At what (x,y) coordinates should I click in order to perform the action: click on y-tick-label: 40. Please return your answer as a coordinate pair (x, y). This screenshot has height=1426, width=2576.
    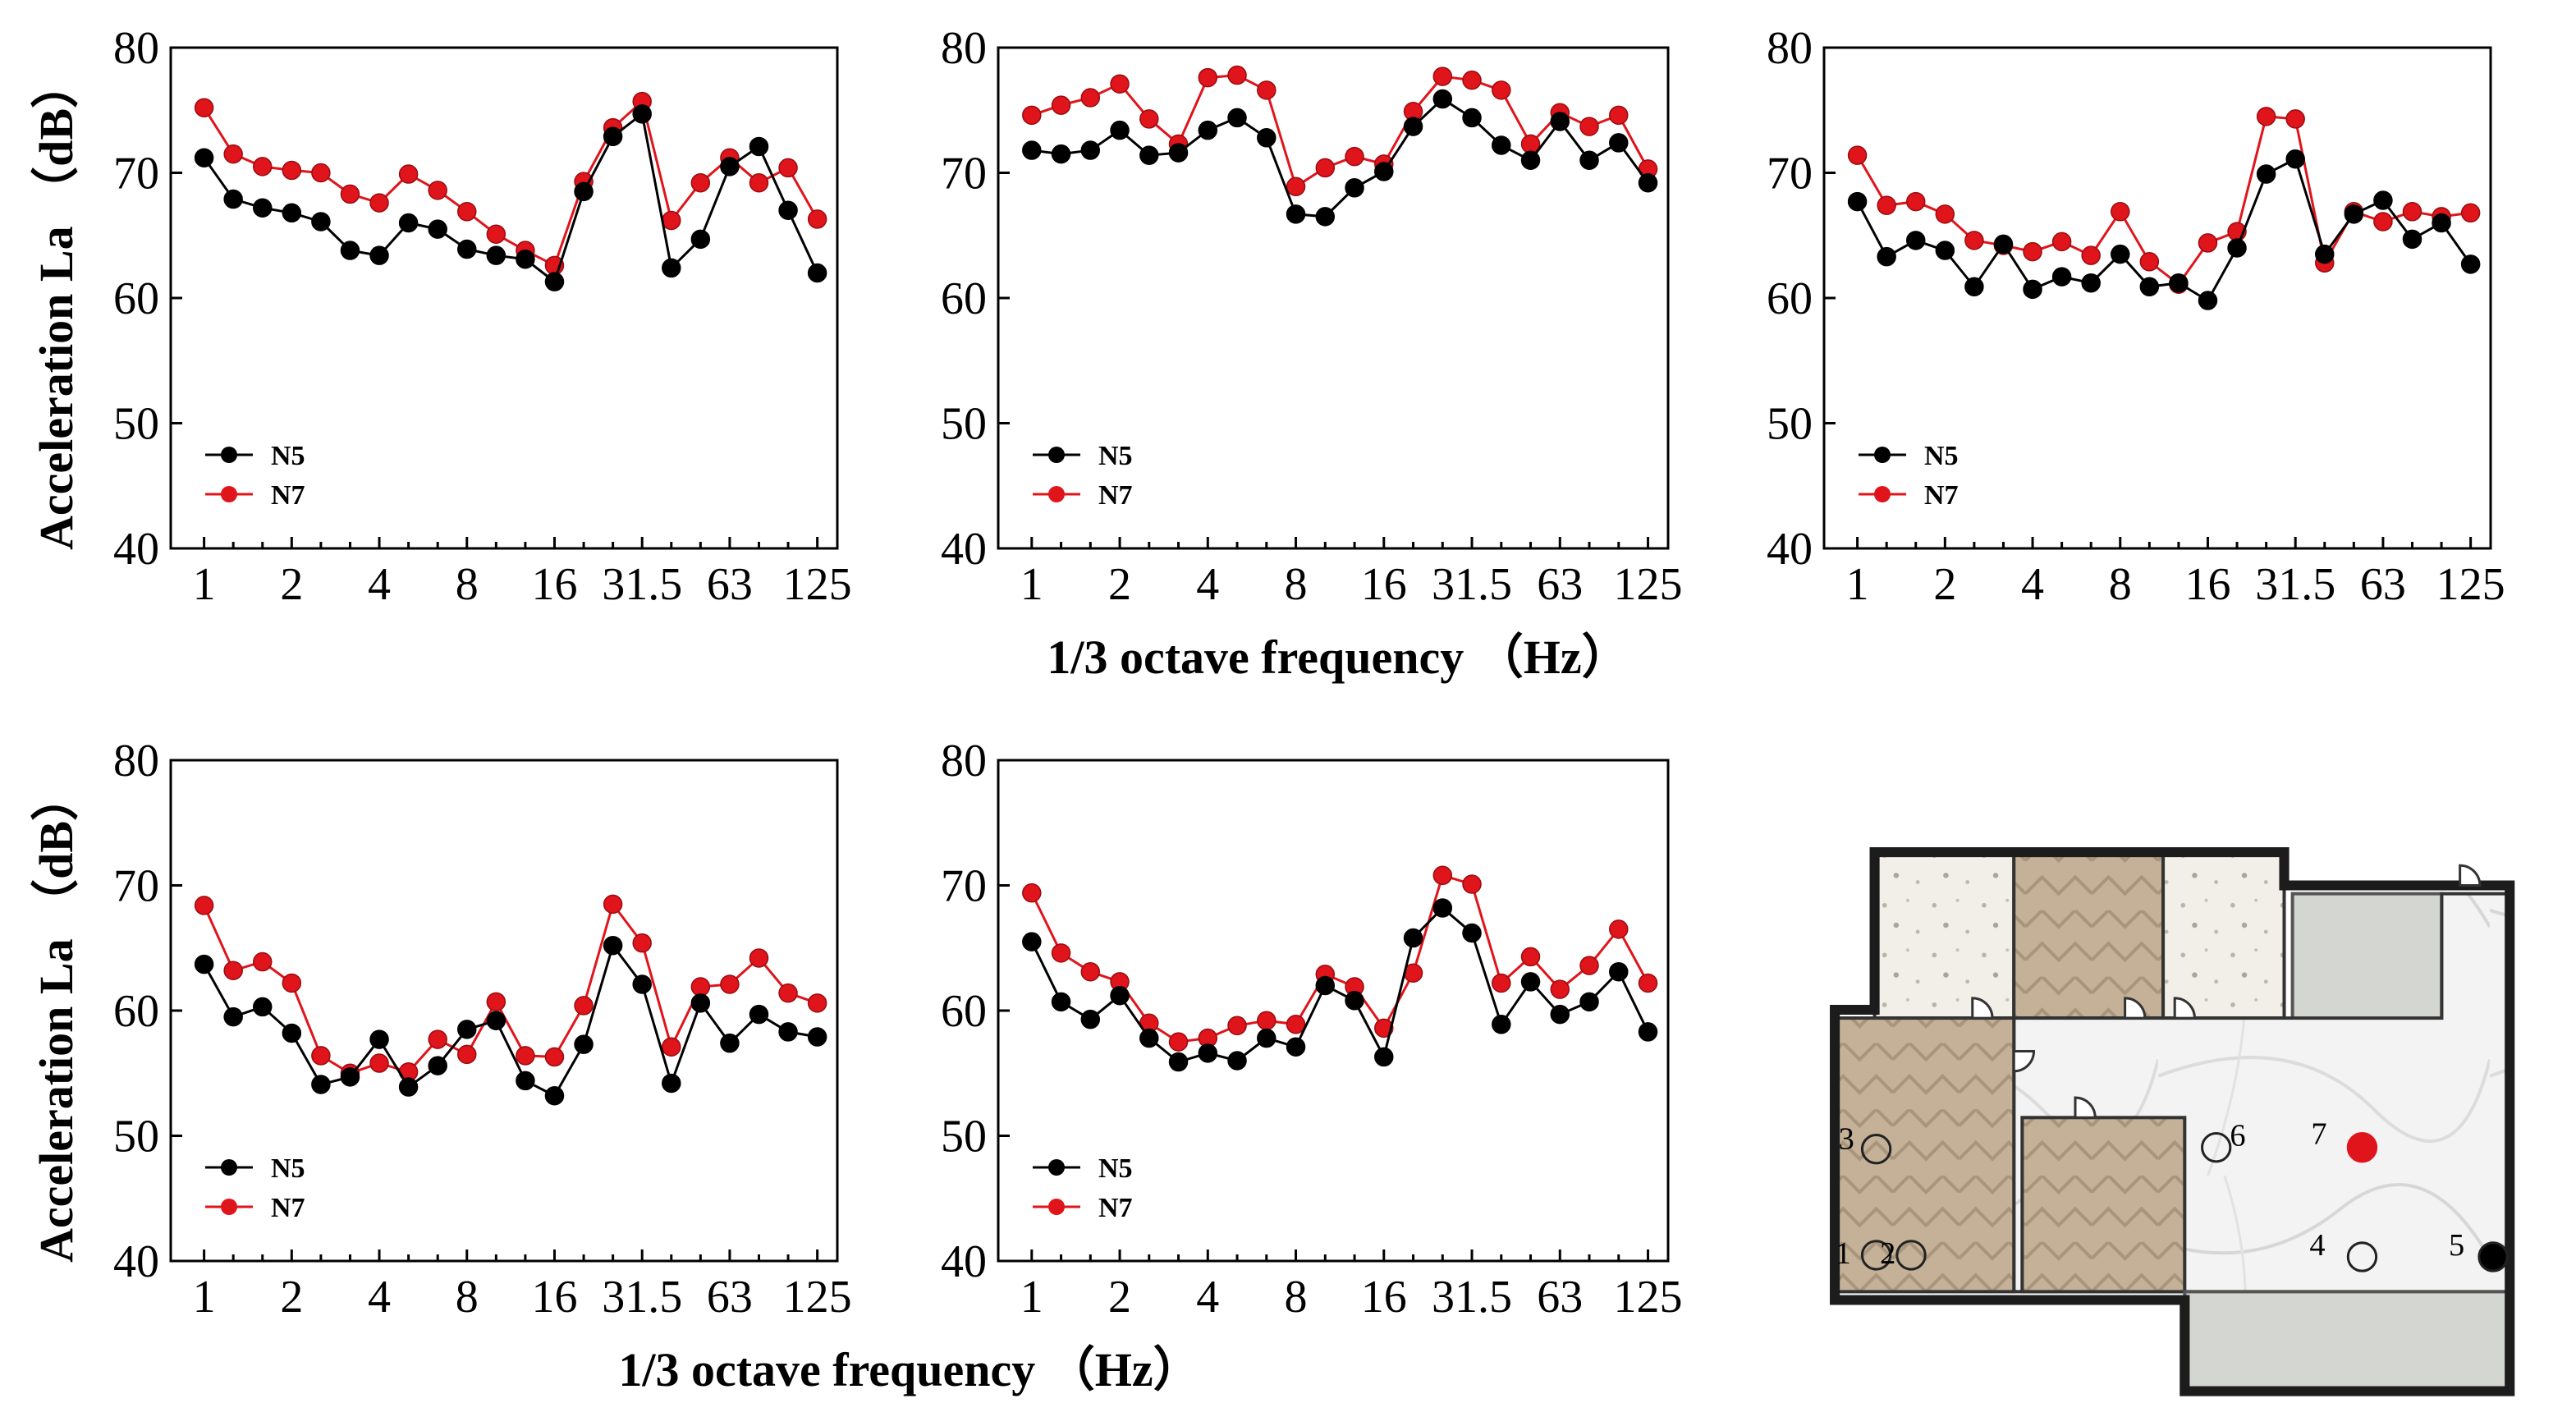
    Looking at the image, I should click on (964, 549).